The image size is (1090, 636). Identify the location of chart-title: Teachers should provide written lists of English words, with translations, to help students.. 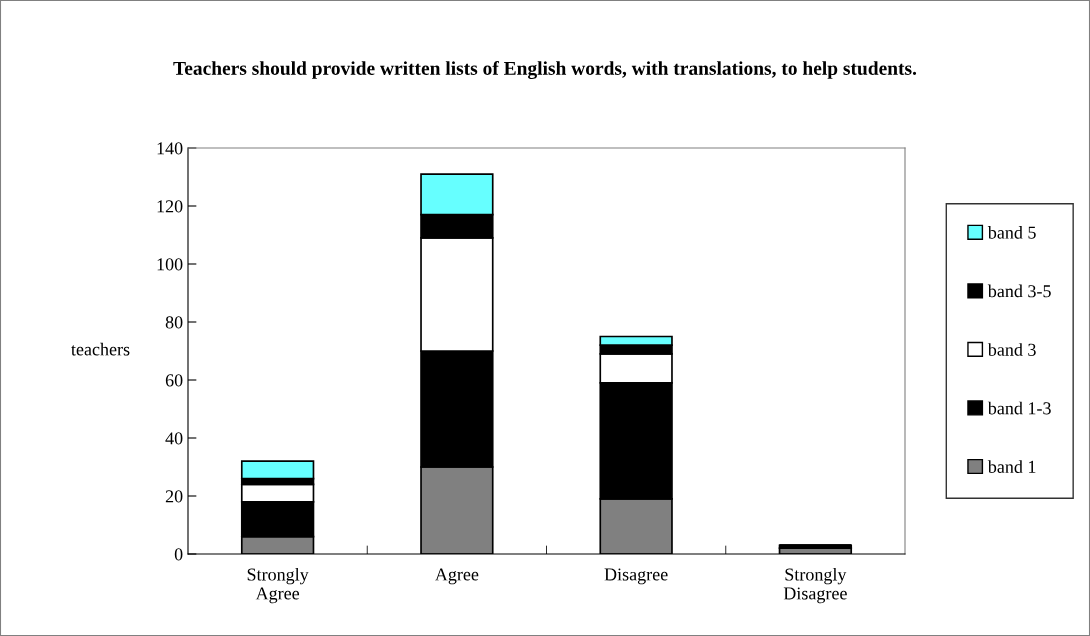
(545, 70).